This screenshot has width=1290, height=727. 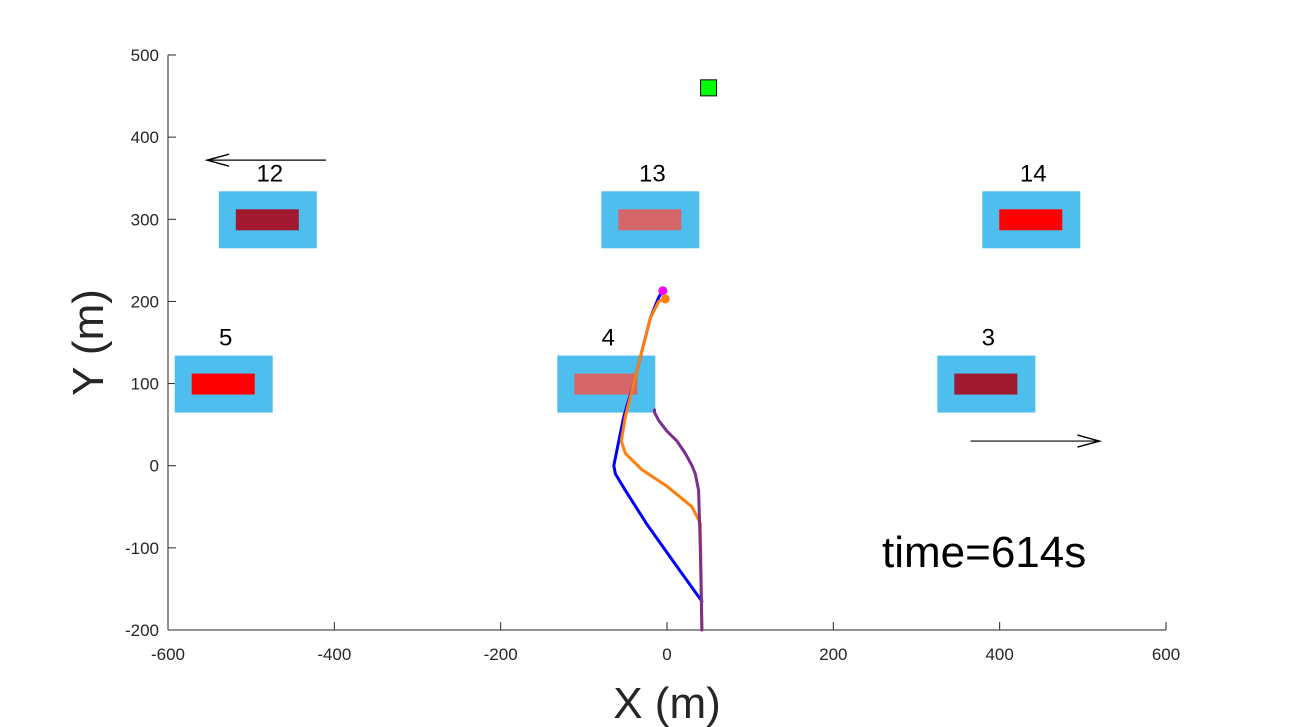 What do you see at coordinates (709, 88) in the screenshot?
I see `target-marker` at bounding box center [709, 88].